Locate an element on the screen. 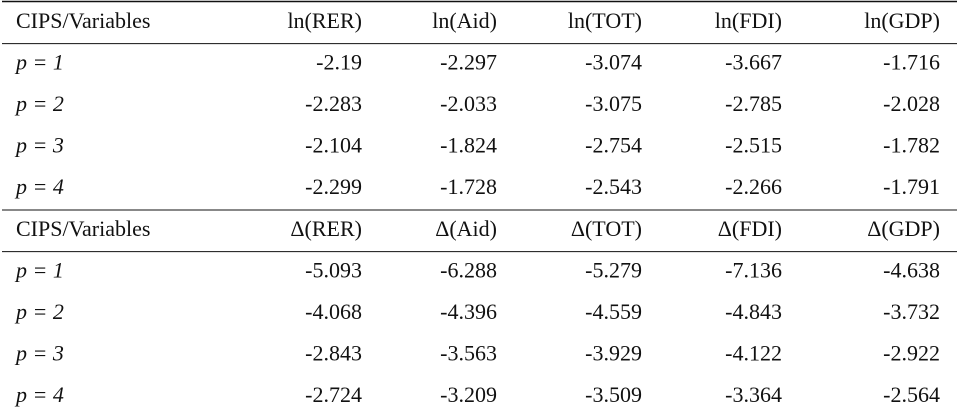 The image size is (959, 417). cell-value: -3.075 is located at coordinates (613, 103).